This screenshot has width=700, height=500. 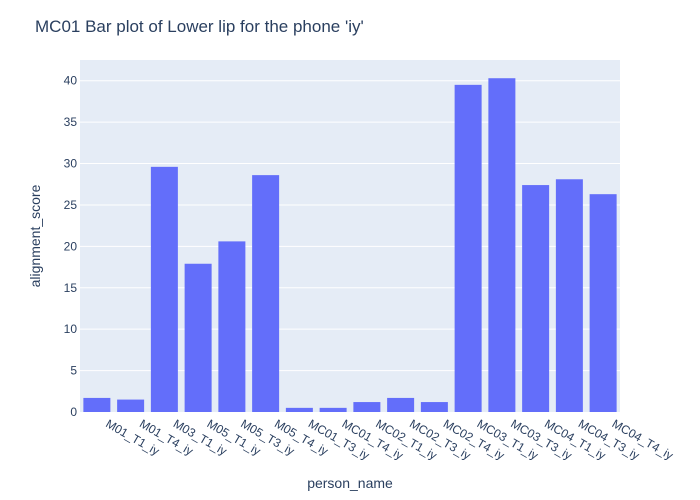 What do you see at coordinates (131, 405) in the screenshot?
I see `bar-M01_T4_iy` at bounding box center [131, 405].